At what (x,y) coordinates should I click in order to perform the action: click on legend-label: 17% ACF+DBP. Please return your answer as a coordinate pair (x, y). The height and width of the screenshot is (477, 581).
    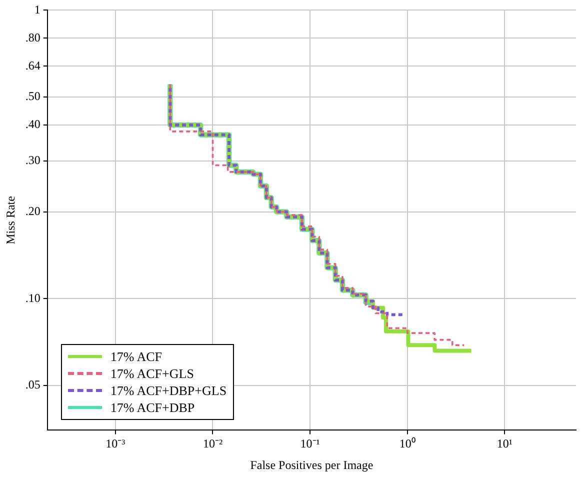
    Looking at the image, I should click on (152, 408).